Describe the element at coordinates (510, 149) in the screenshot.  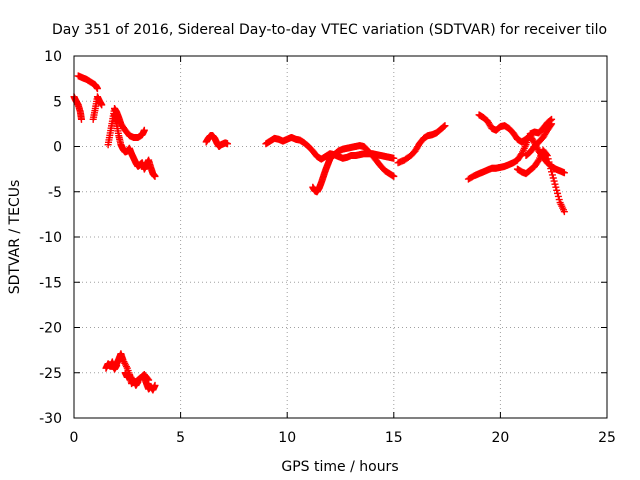
I see `series-s14` at that location.